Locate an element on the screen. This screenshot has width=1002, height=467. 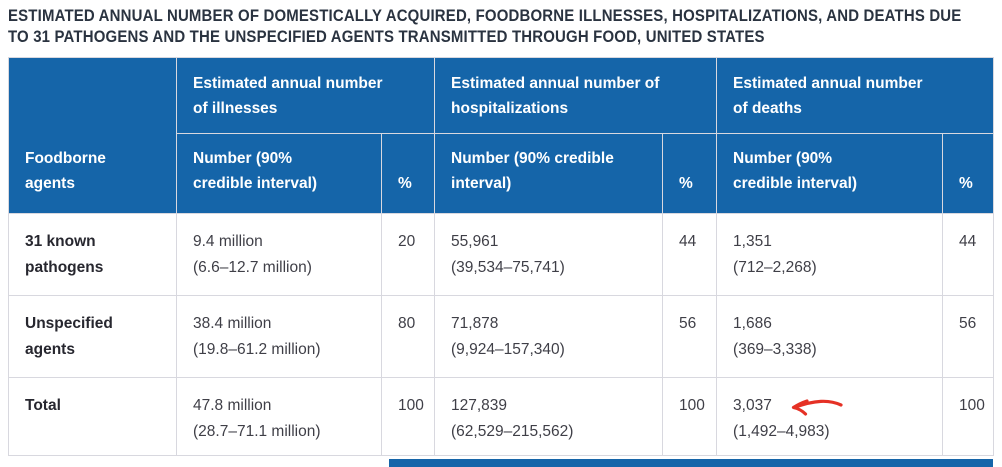
hospitalizations-percent-cell: 100 is located at coordinates (690, 416).